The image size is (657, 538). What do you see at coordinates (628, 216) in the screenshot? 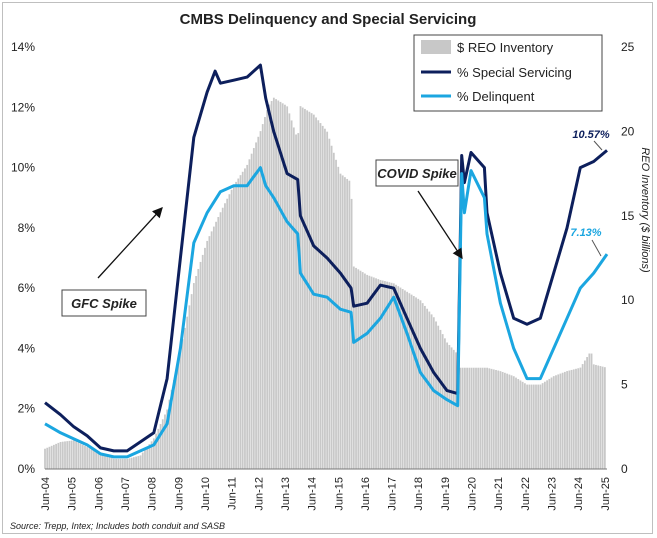
I see `y-right-tick-label: 15` at bounding box center [628, 216].